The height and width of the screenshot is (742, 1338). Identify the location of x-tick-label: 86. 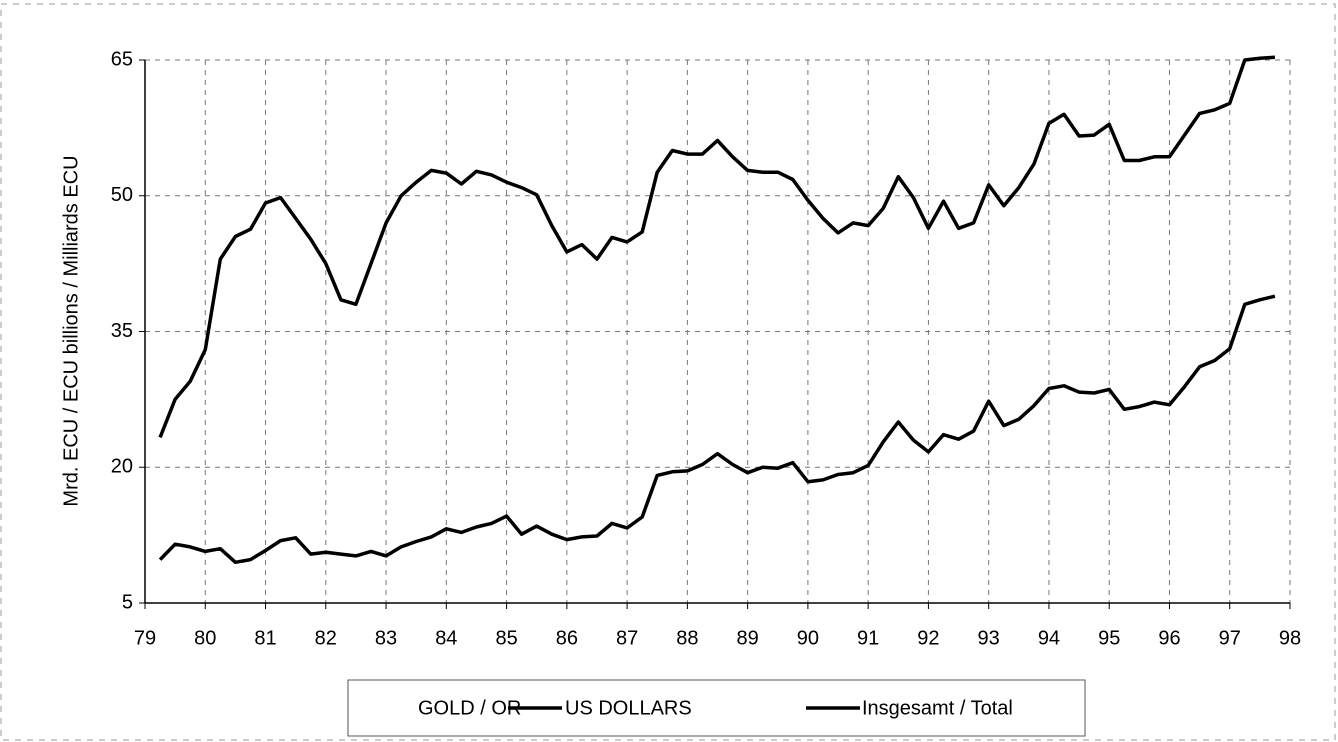
(567, 638).